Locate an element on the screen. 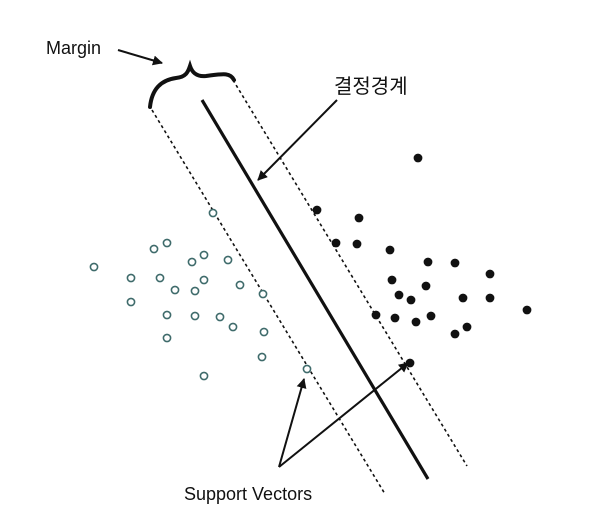  boundary-arrow is located at coordinates (297, 140).